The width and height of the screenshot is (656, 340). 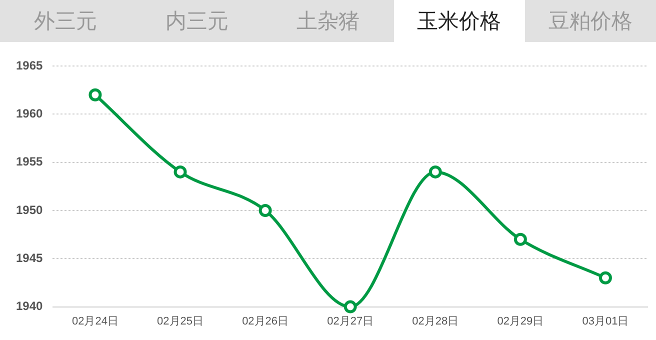 I want to click on x-tick-label: 02月25日, so click(x=180, y=321).